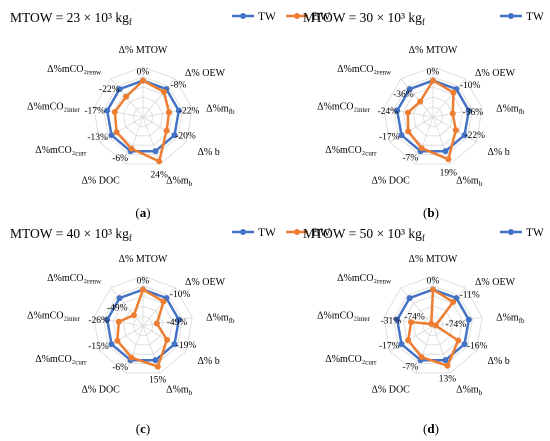 This screenshot has width=550, height=441. What do you see at coordinates (205, 282) in the screenshot?
I see `axis-label: Δ% OEW` at bounding box center [205, 282].